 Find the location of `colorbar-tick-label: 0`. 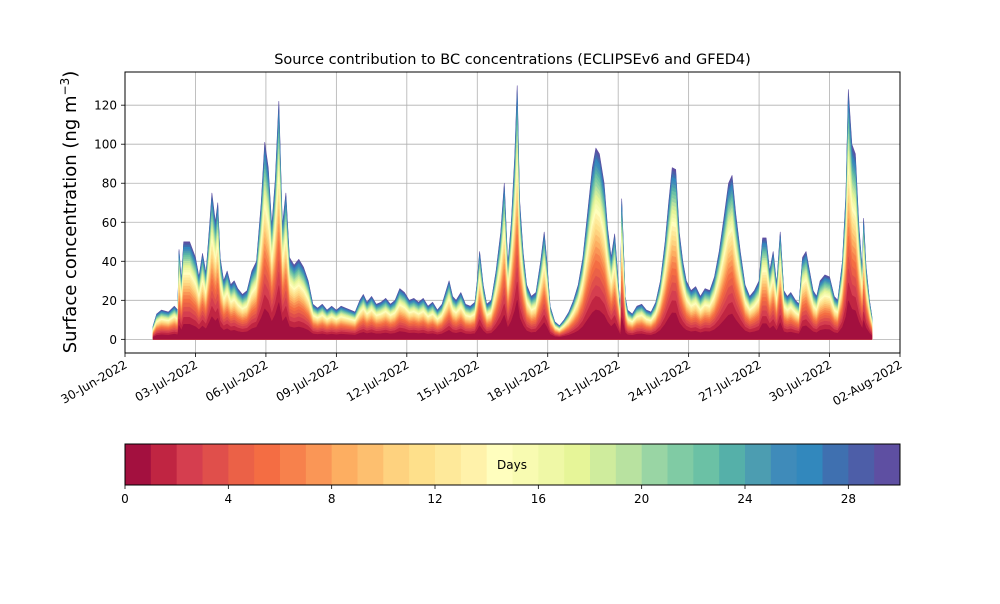

colorbar-tick-label: 0 is located at coordinates (125, 499).